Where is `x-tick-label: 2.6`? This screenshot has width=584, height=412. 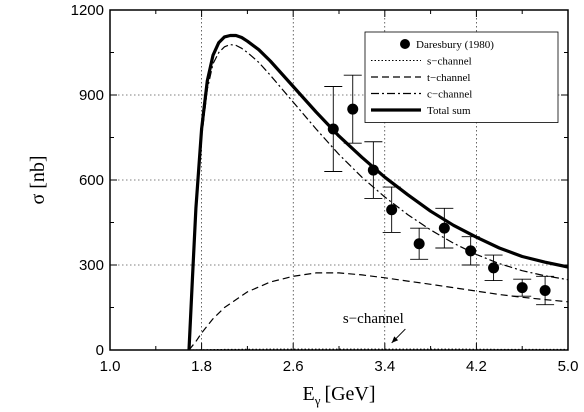 x-tick-label: 2.6 is located at coordinates (293, 366).